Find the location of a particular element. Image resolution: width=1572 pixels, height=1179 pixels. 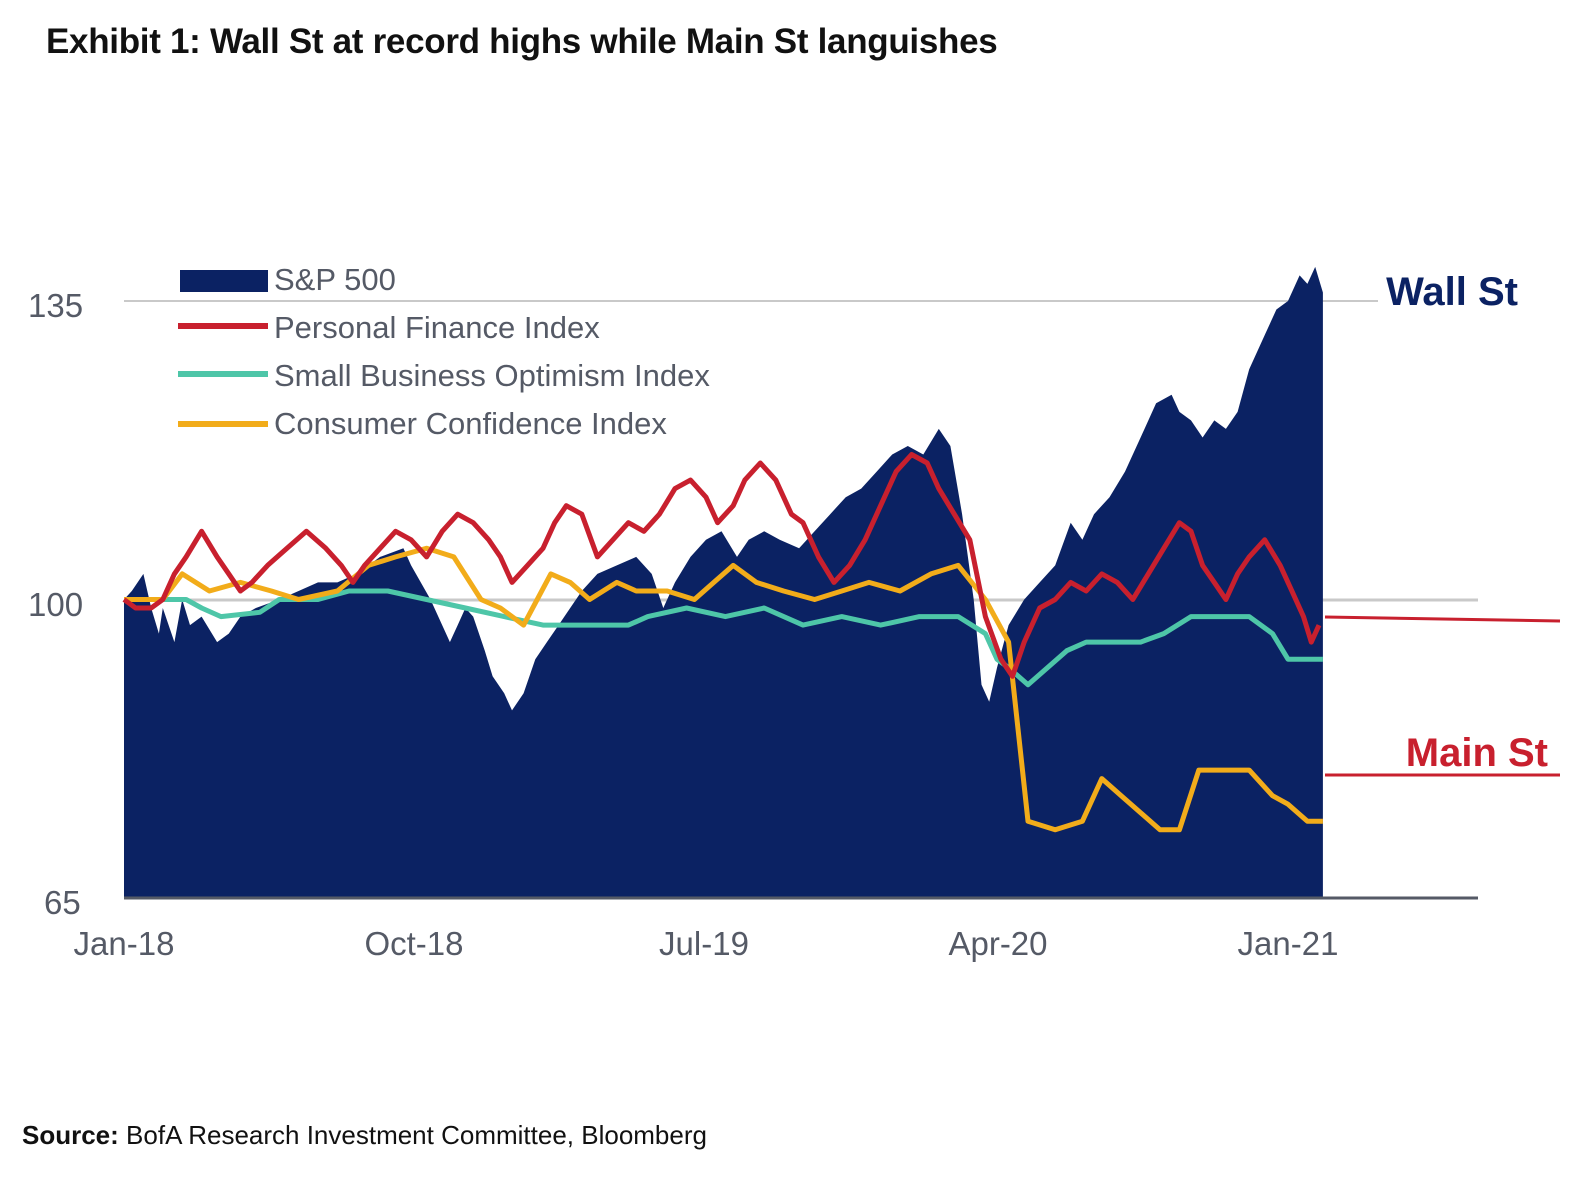

x-tick-label: Jan-18 is located at coordinates (124, 943).